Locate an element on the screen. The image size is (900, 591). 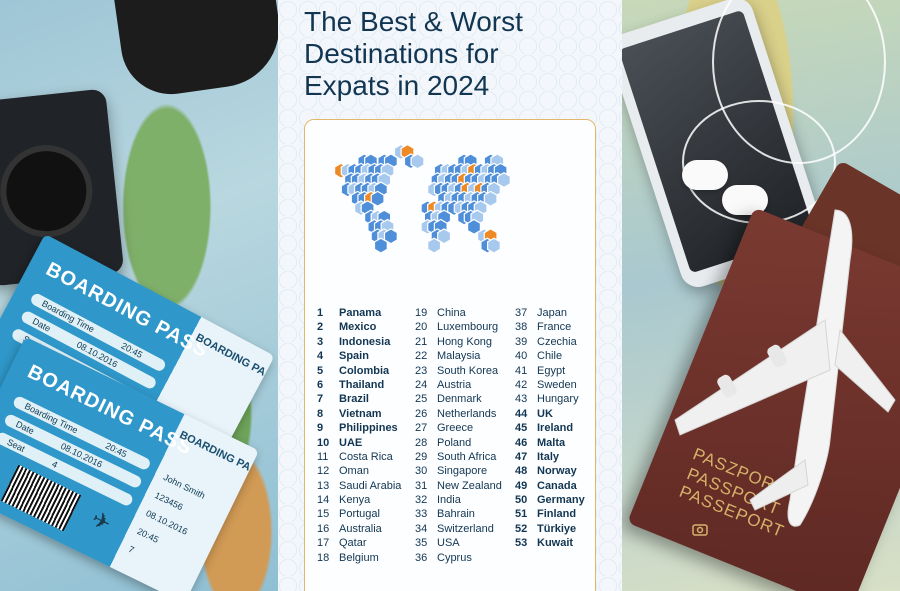
rank-row: 15 Portugal is located at coordinates (359, 514).